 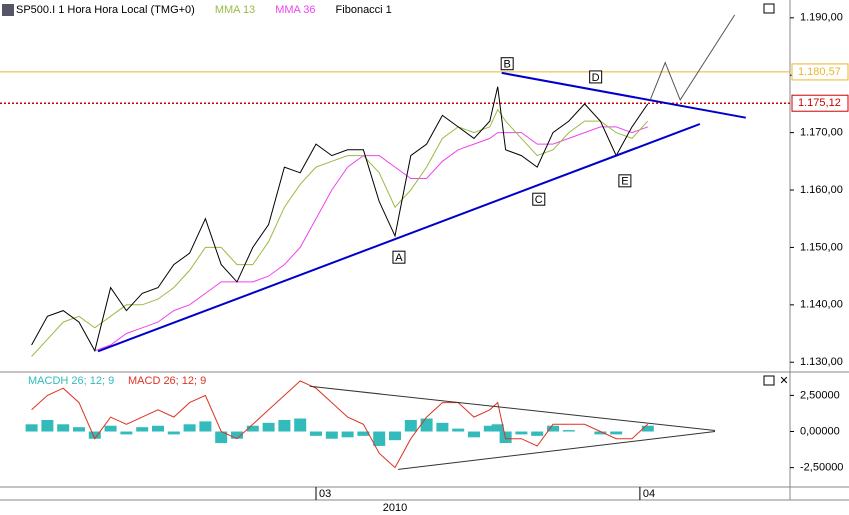 I want to click on y-tick-label: 1.150,00, so click(x=821, y=247).